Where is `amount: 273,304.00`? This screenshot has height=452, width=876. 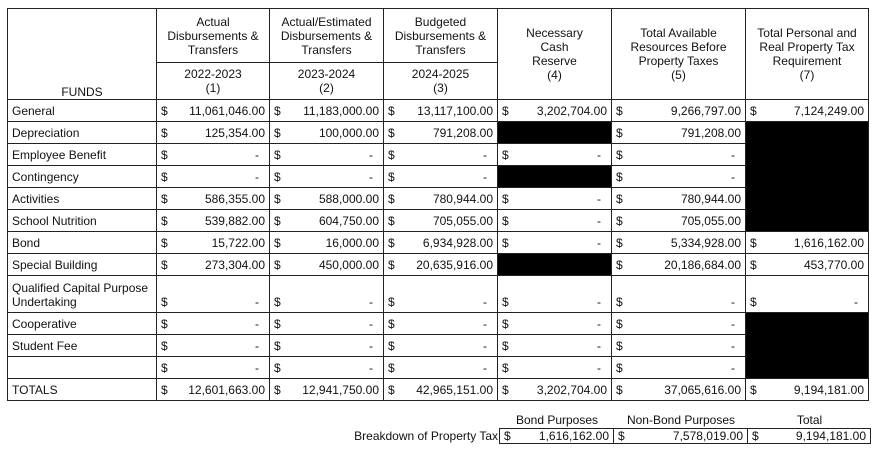
amount: 273,304.00 is located at coordinates (234, 264).